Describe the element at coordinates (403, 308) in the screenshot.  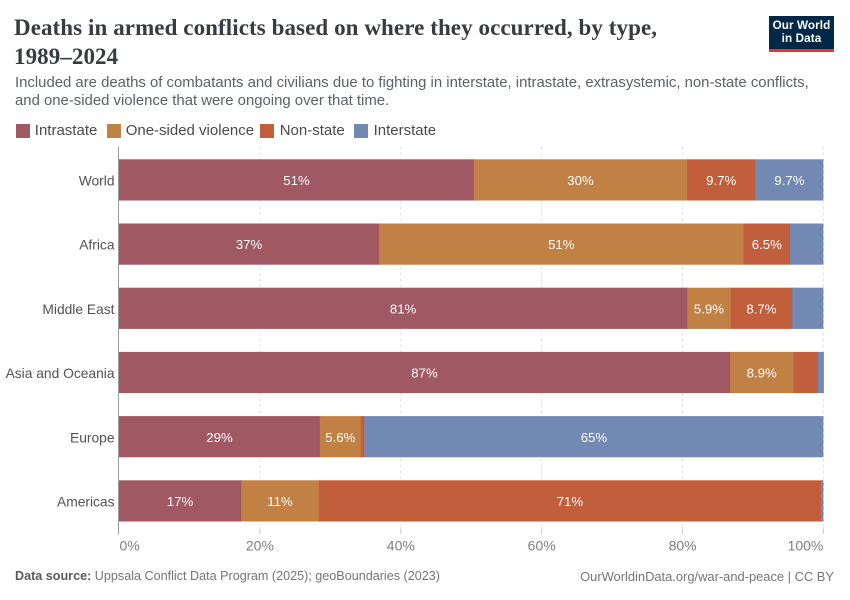
I see `svg-text: 81%` at that location.